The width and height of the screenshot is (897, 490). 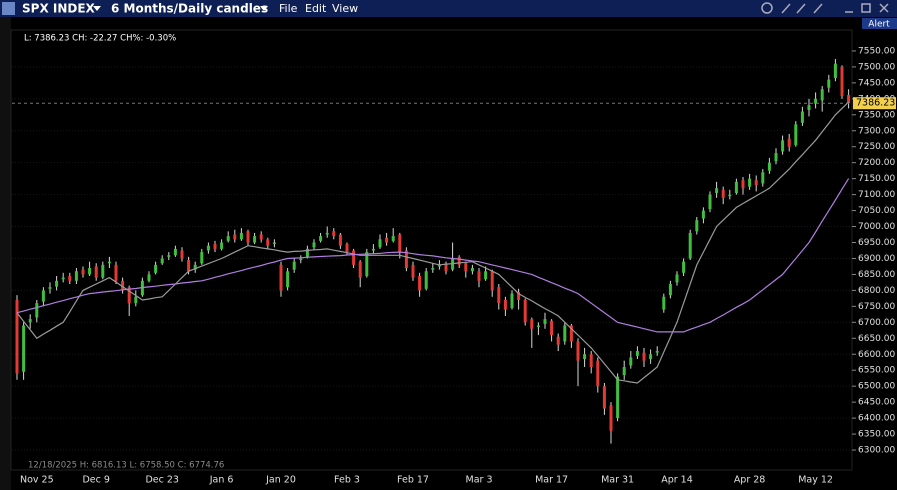 What do you see at coordinates (95, 480) in the screenshot?
I see `x-tick-label: Dec 9` at bounding box center [95, 480].